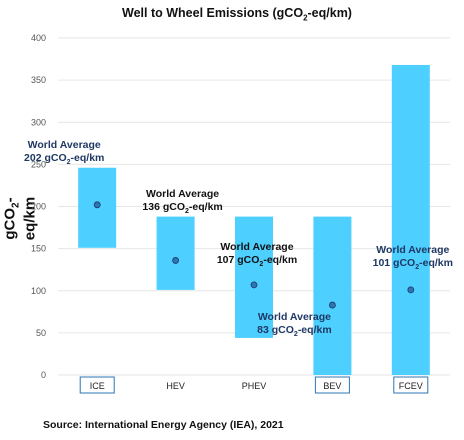 The height and width of the screenshot is (440, 464). Describe the element at coordinates (38, 38) in the screenshot. I see `y-tick-label: 400` at that location.